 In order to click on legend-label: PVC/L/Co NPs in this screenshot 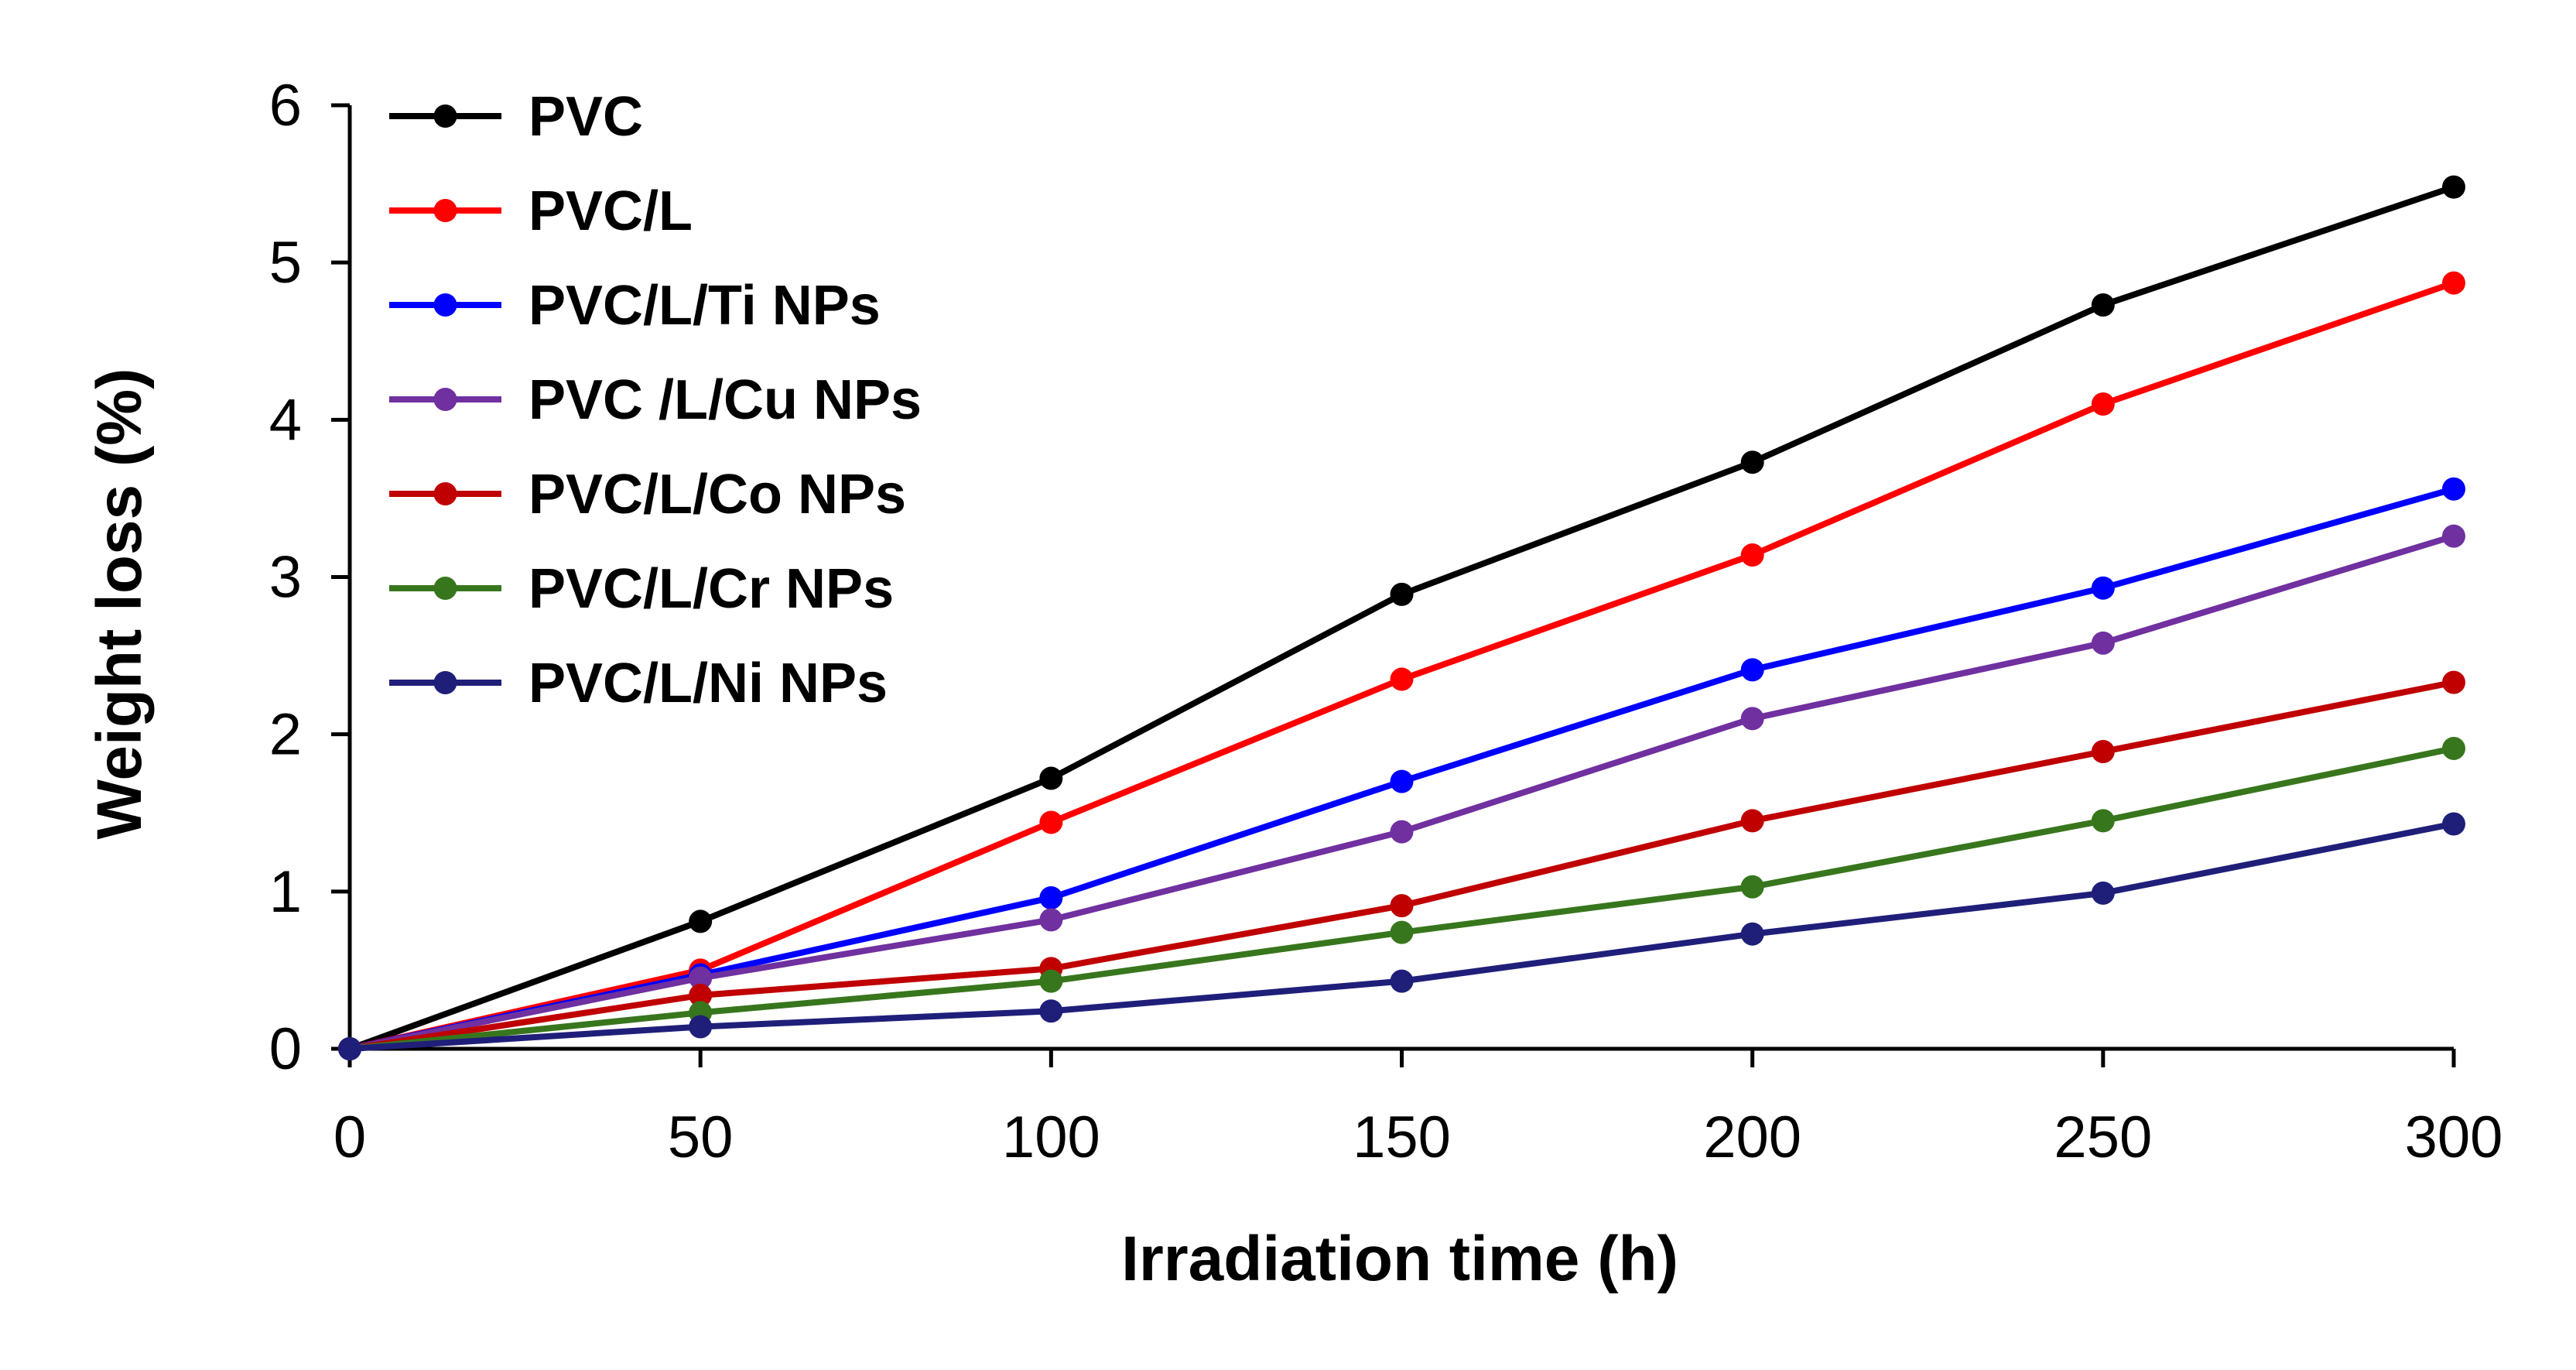, I will do `click(717, 495)`.